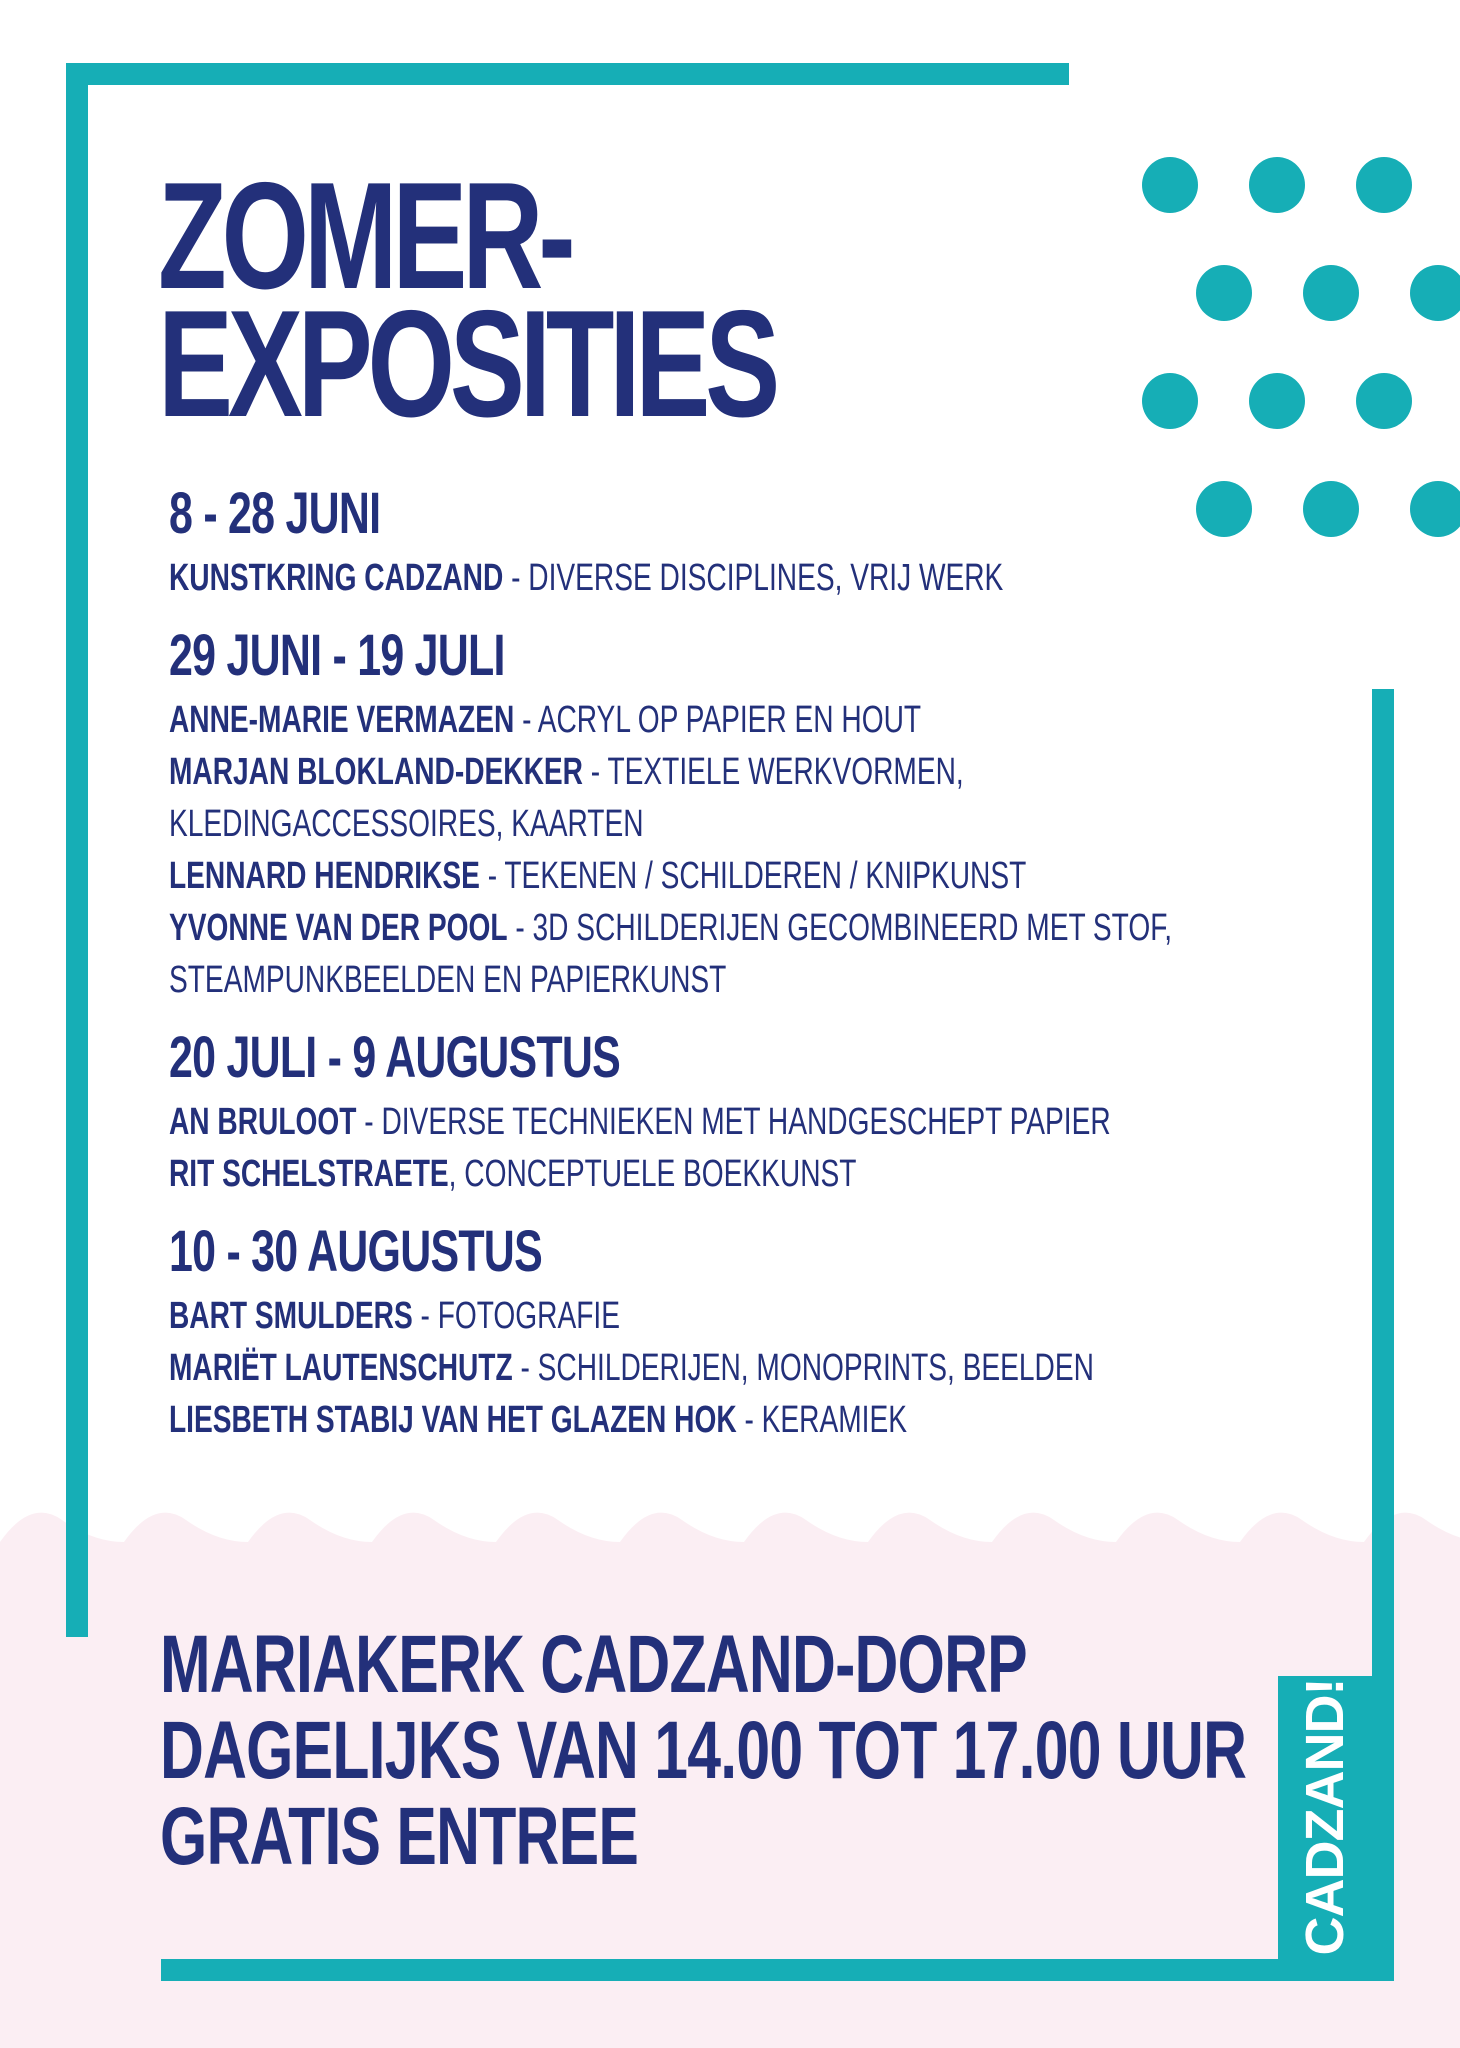  Describe the element at coordinates (840, 928) in the screenshot. I see `artist-description: - 3D SCHILDERIJEN GECOMBINEERD MET STOF,` at that location.